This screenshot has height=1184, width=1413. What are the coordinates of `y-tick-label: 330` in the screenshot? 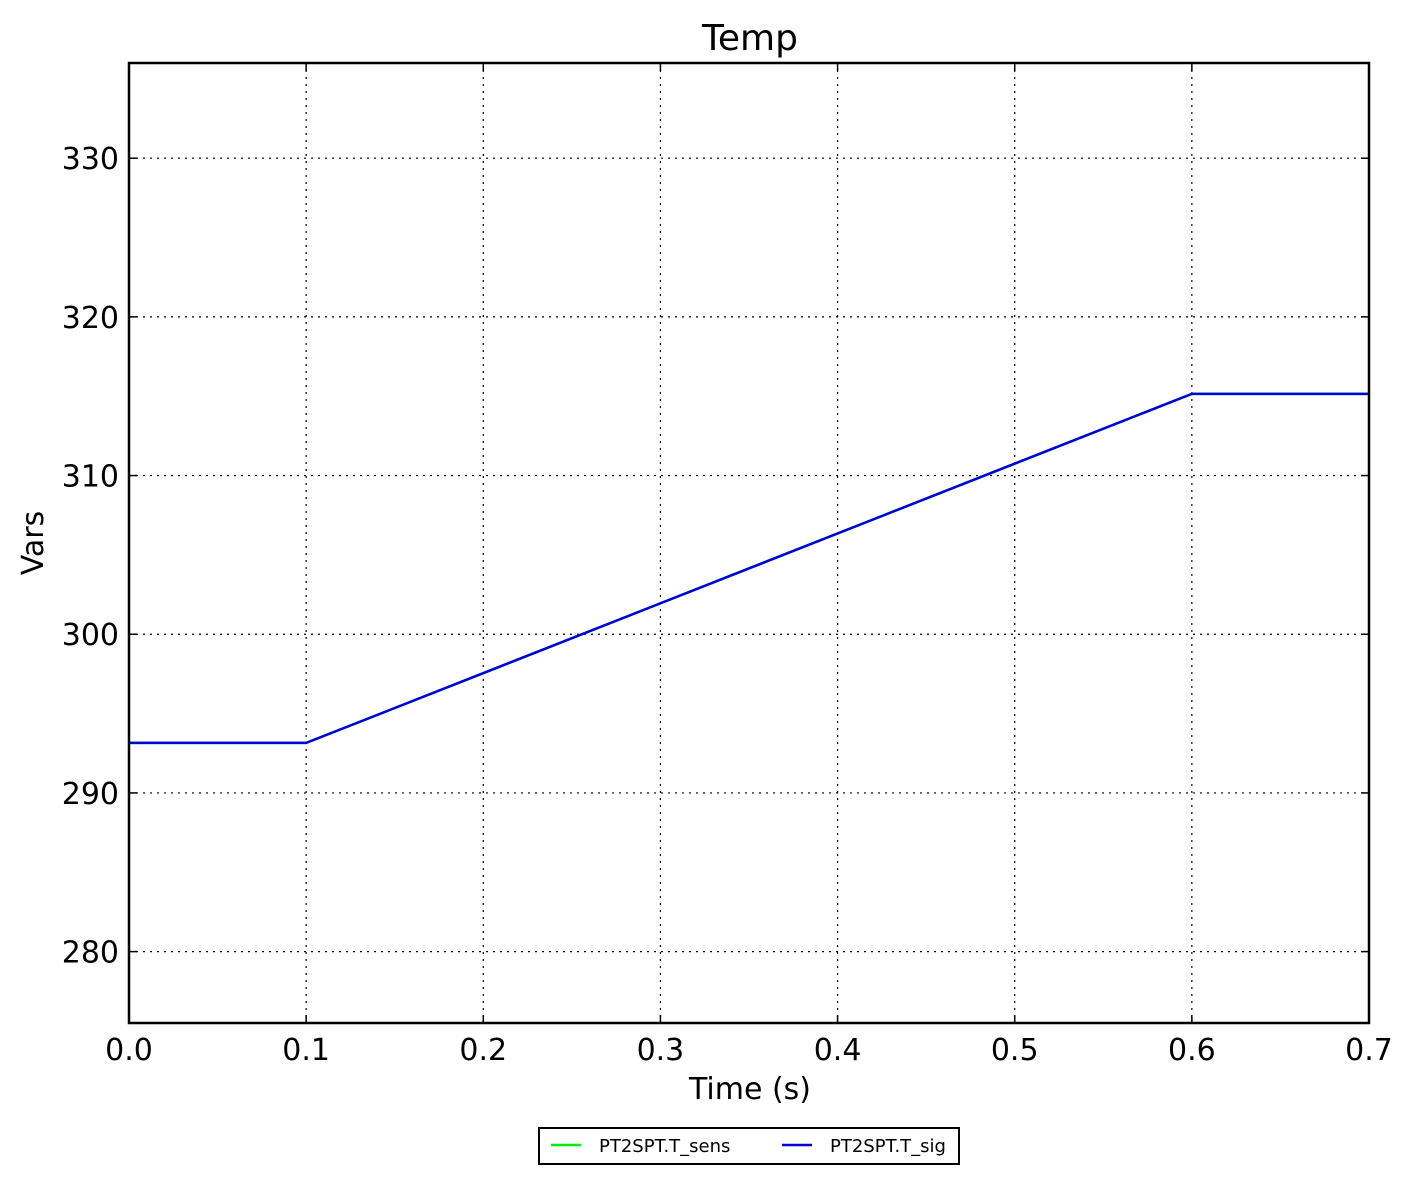 It's located at (90, 159).